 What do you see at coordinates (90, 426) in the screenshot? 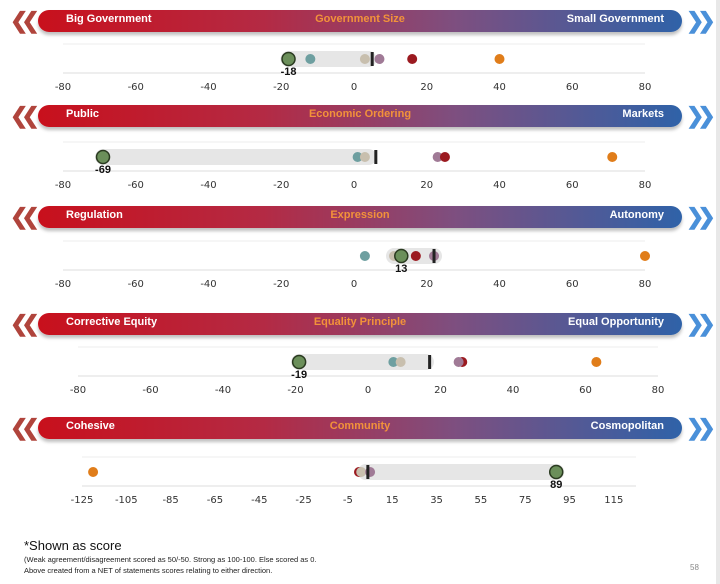
I see `left-pole-label: Cohesive` at bounding box center [90, 426].